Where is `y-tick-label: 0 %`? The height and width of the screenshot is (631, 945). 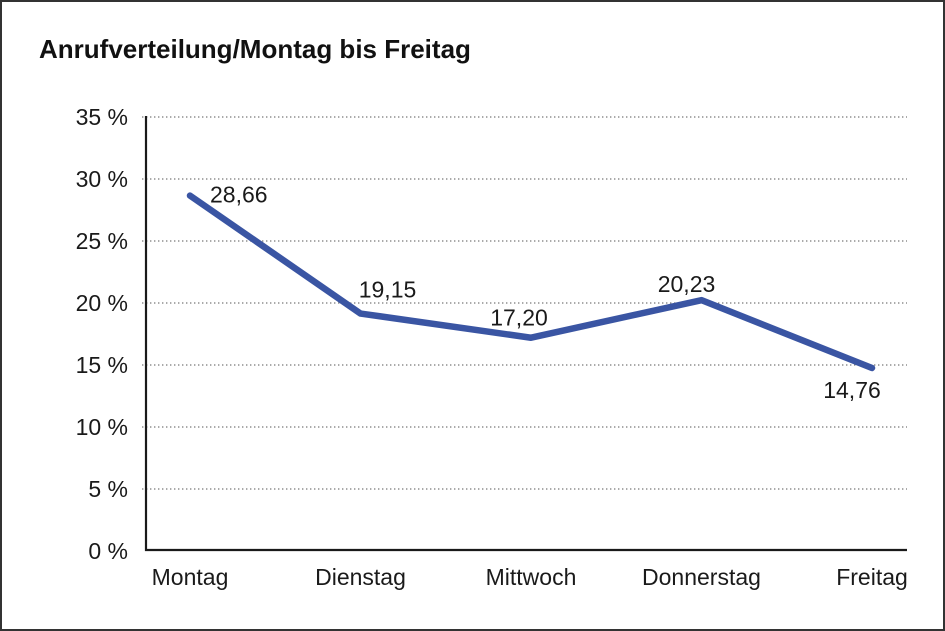
y-tick-label: 0 % is located at coordinates (108, 551).